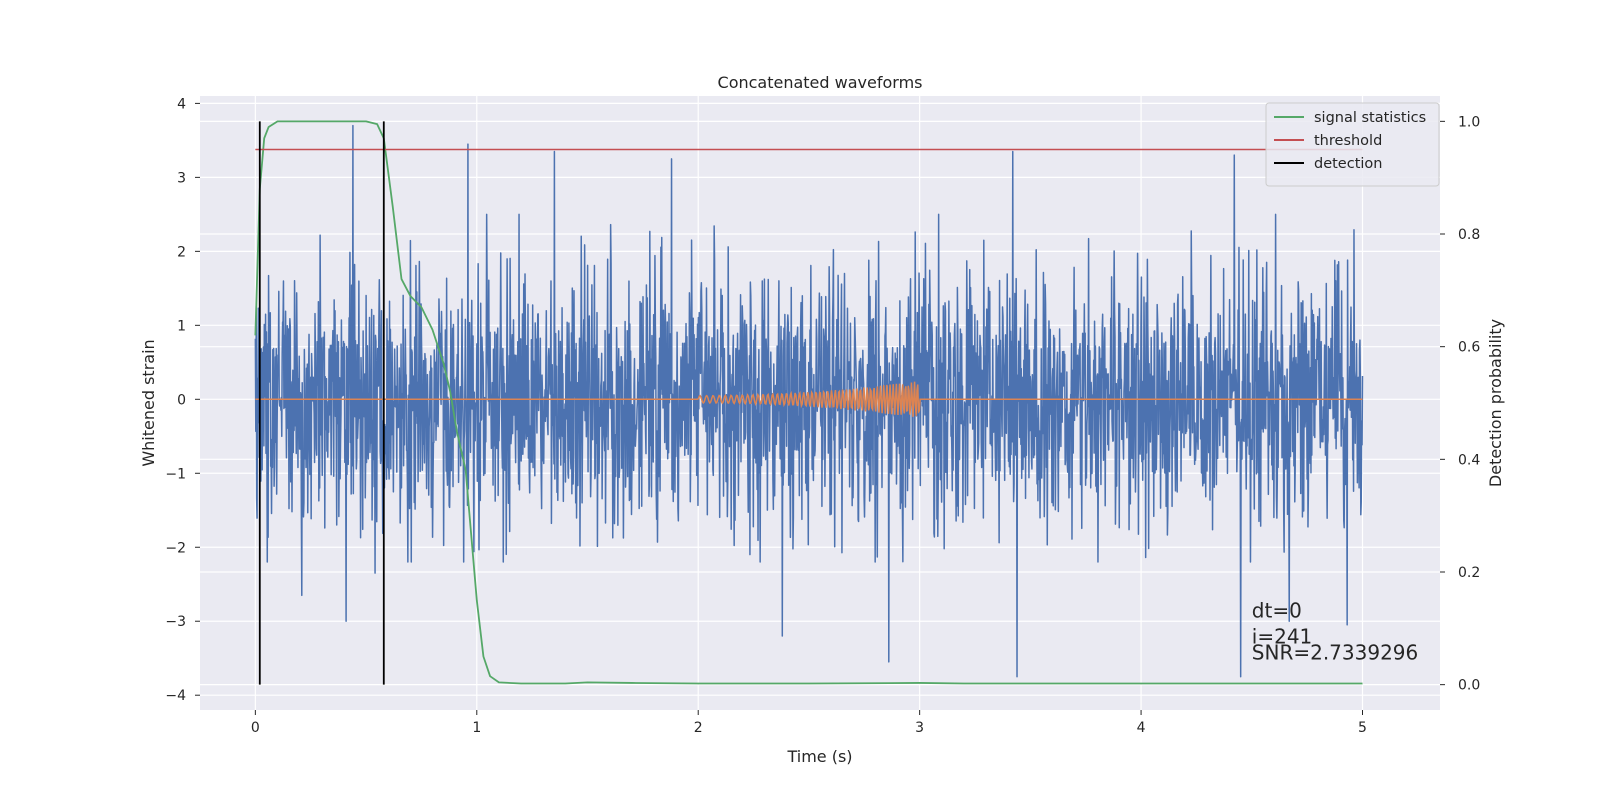  I want to click on y2-tick-label: 0.8, so click(1469, 235).